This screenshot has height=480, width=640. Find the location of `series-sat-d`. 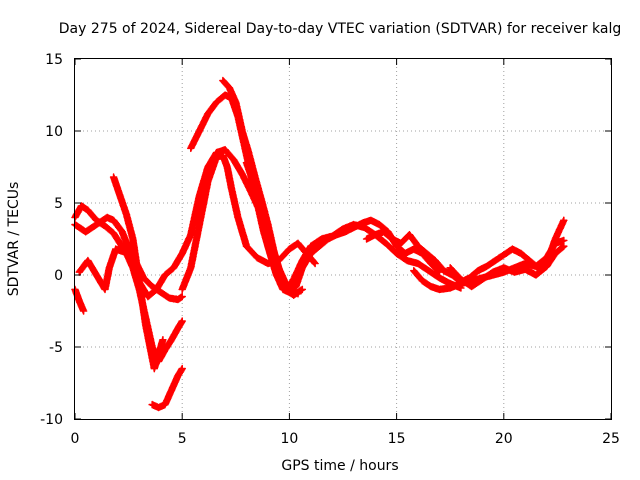

series-sat-d is located at coordinates (248, 222).